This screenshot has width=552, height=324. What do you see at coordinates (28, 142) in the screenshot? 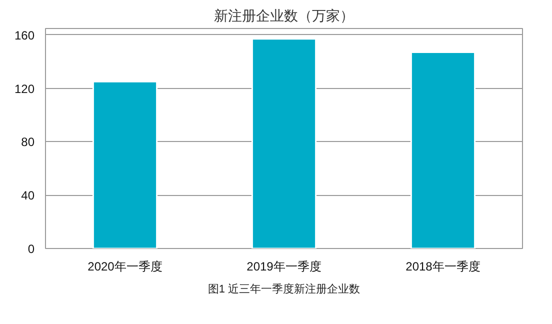
I see `y-tick-label: 80` at bounding box center [28, 142].